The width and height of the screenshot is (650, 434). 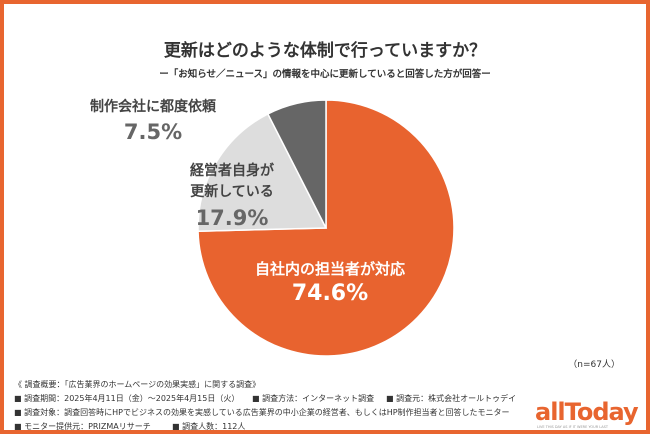 I want to click on slice-1-name-line2: 更新している, so click(x=232, y=192).